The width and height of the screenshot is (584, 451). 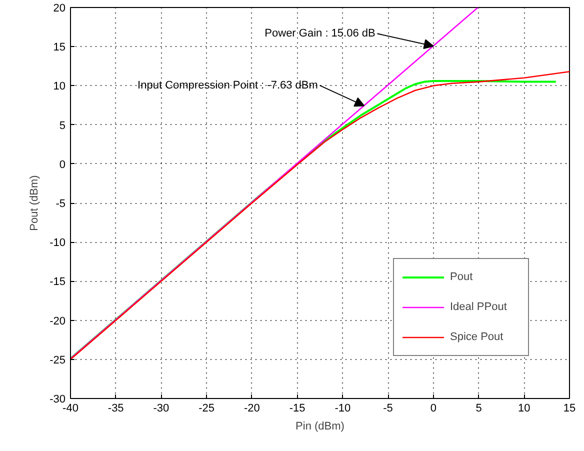 I want to click on x-tick-label: -30, so click(x=161, y=408).